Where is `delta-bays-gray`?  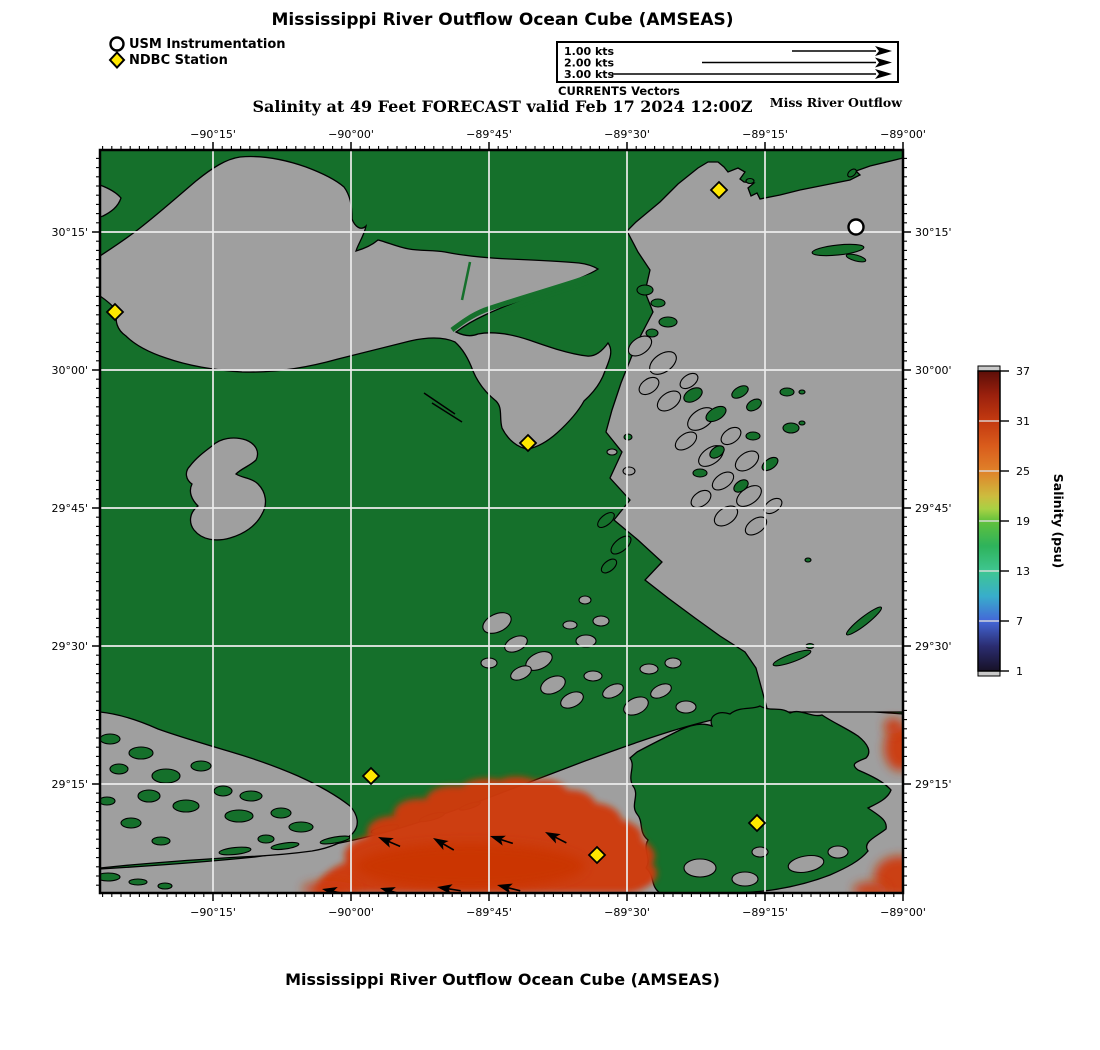
delta-bays-gray is located at coordinates (766, 866).